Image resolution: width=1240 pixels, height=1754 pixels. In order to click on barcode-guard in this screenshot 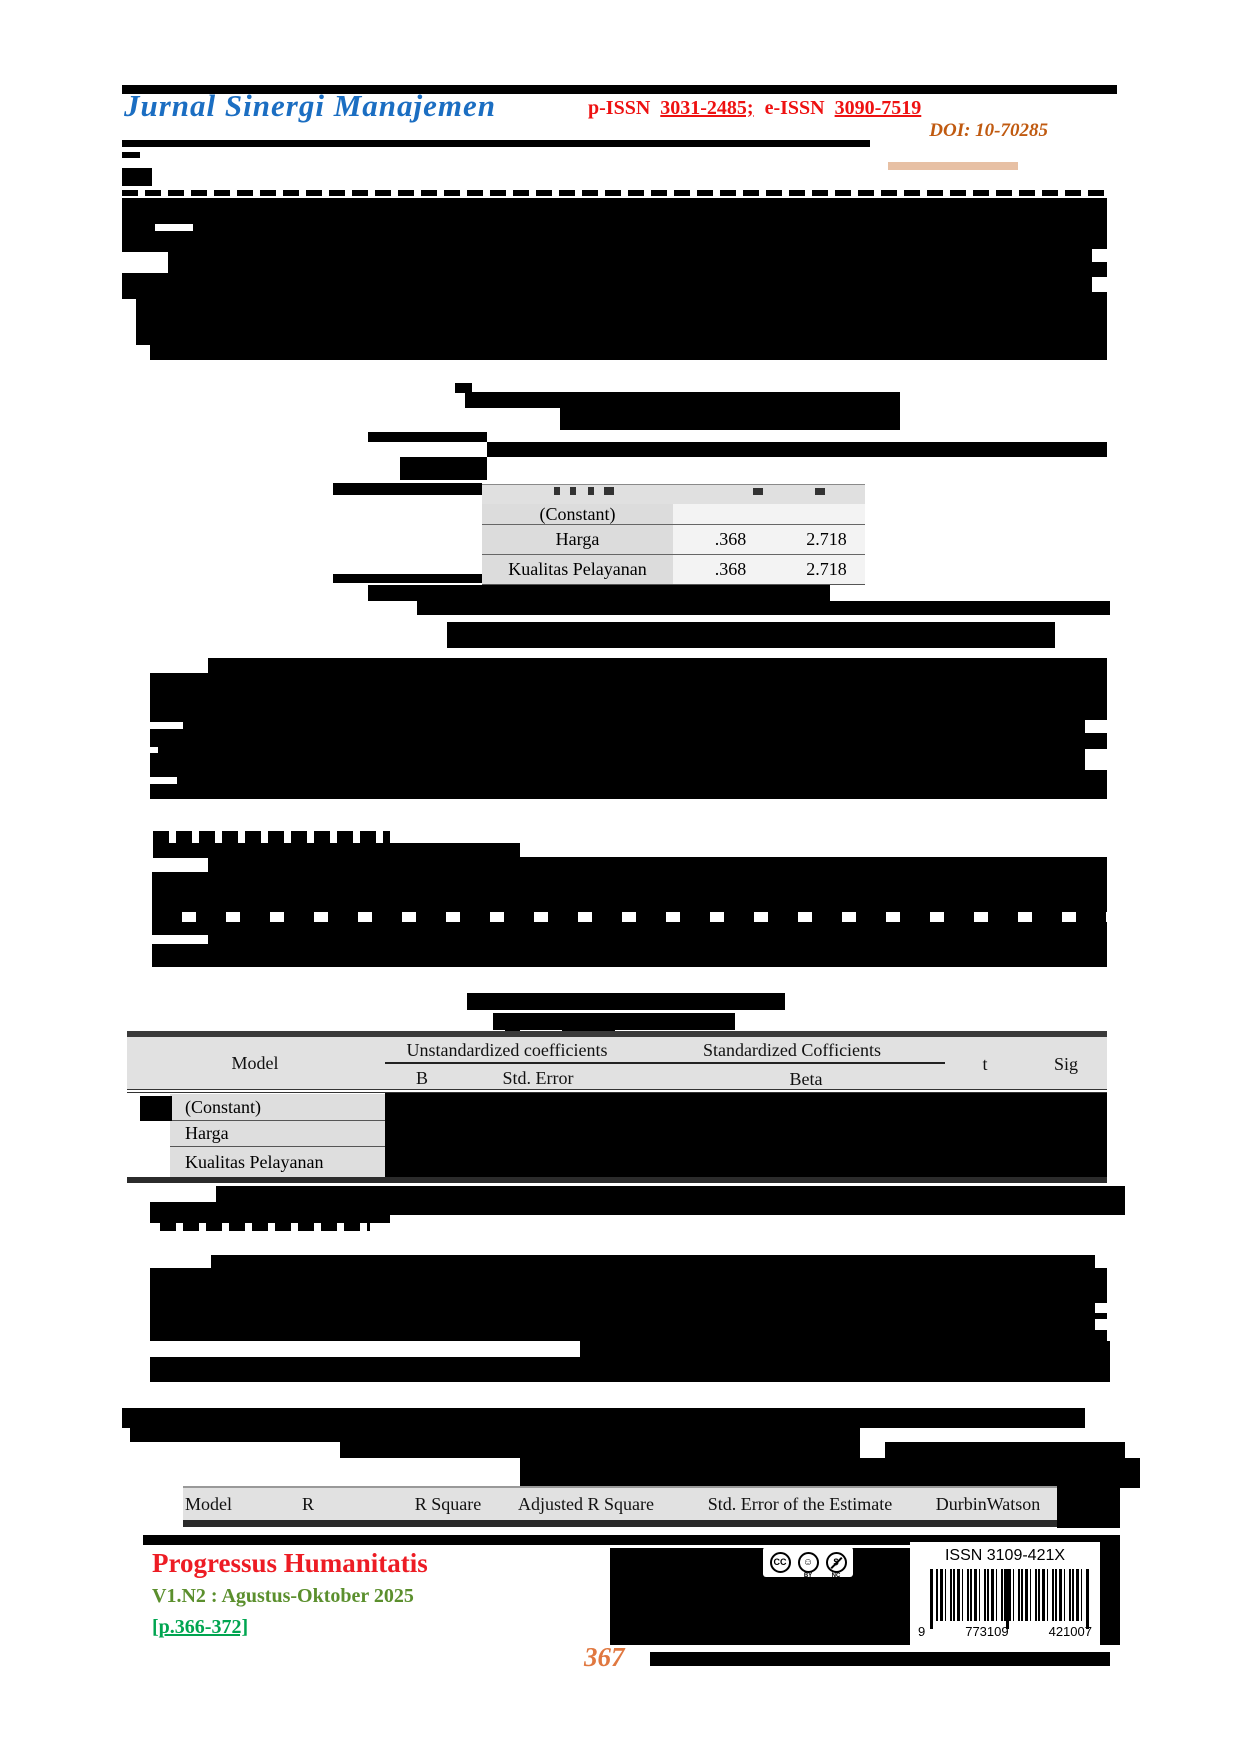, I will do `click(1087, 1599)`.